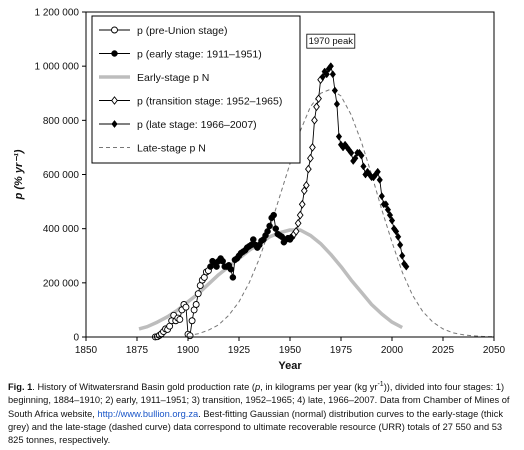 This screenshot has height=450, width=524. What do you see at coordinates (197, 125) in the screenshot?
I see `legend-label: p (late stage: 1966–2007)` at bounding box center [197, 125].